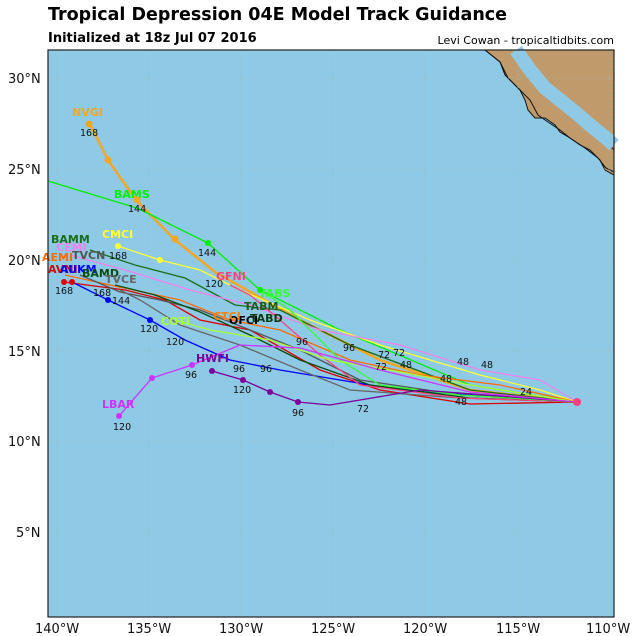  I want to click on svg-text: NVGI, so click(87, 112).